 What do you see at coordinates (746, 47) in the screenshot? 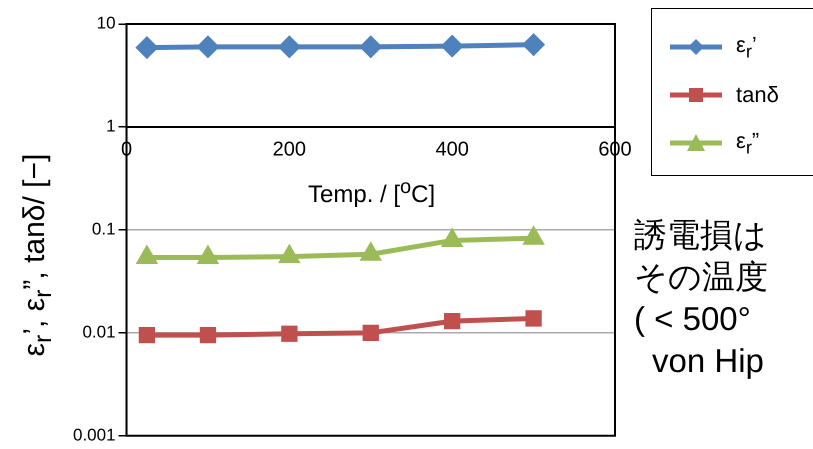
I see `legend-label: ε$_{r}$’` at bounding box center [746, 47].